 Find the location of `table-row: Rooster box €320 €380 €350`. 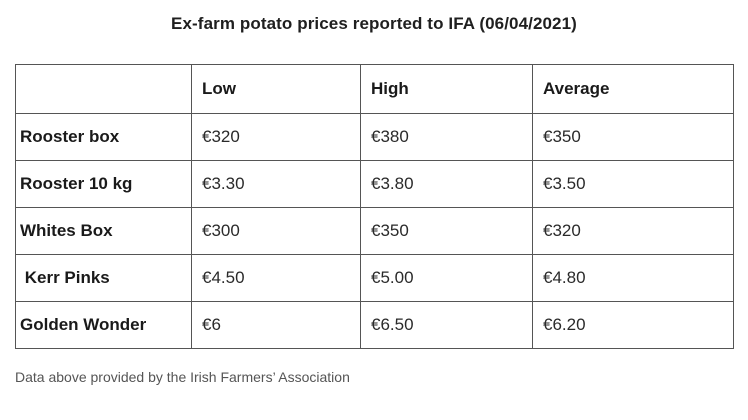

table-row: Rooster box €320 €380 €350 is located at coordinates (374, 137).